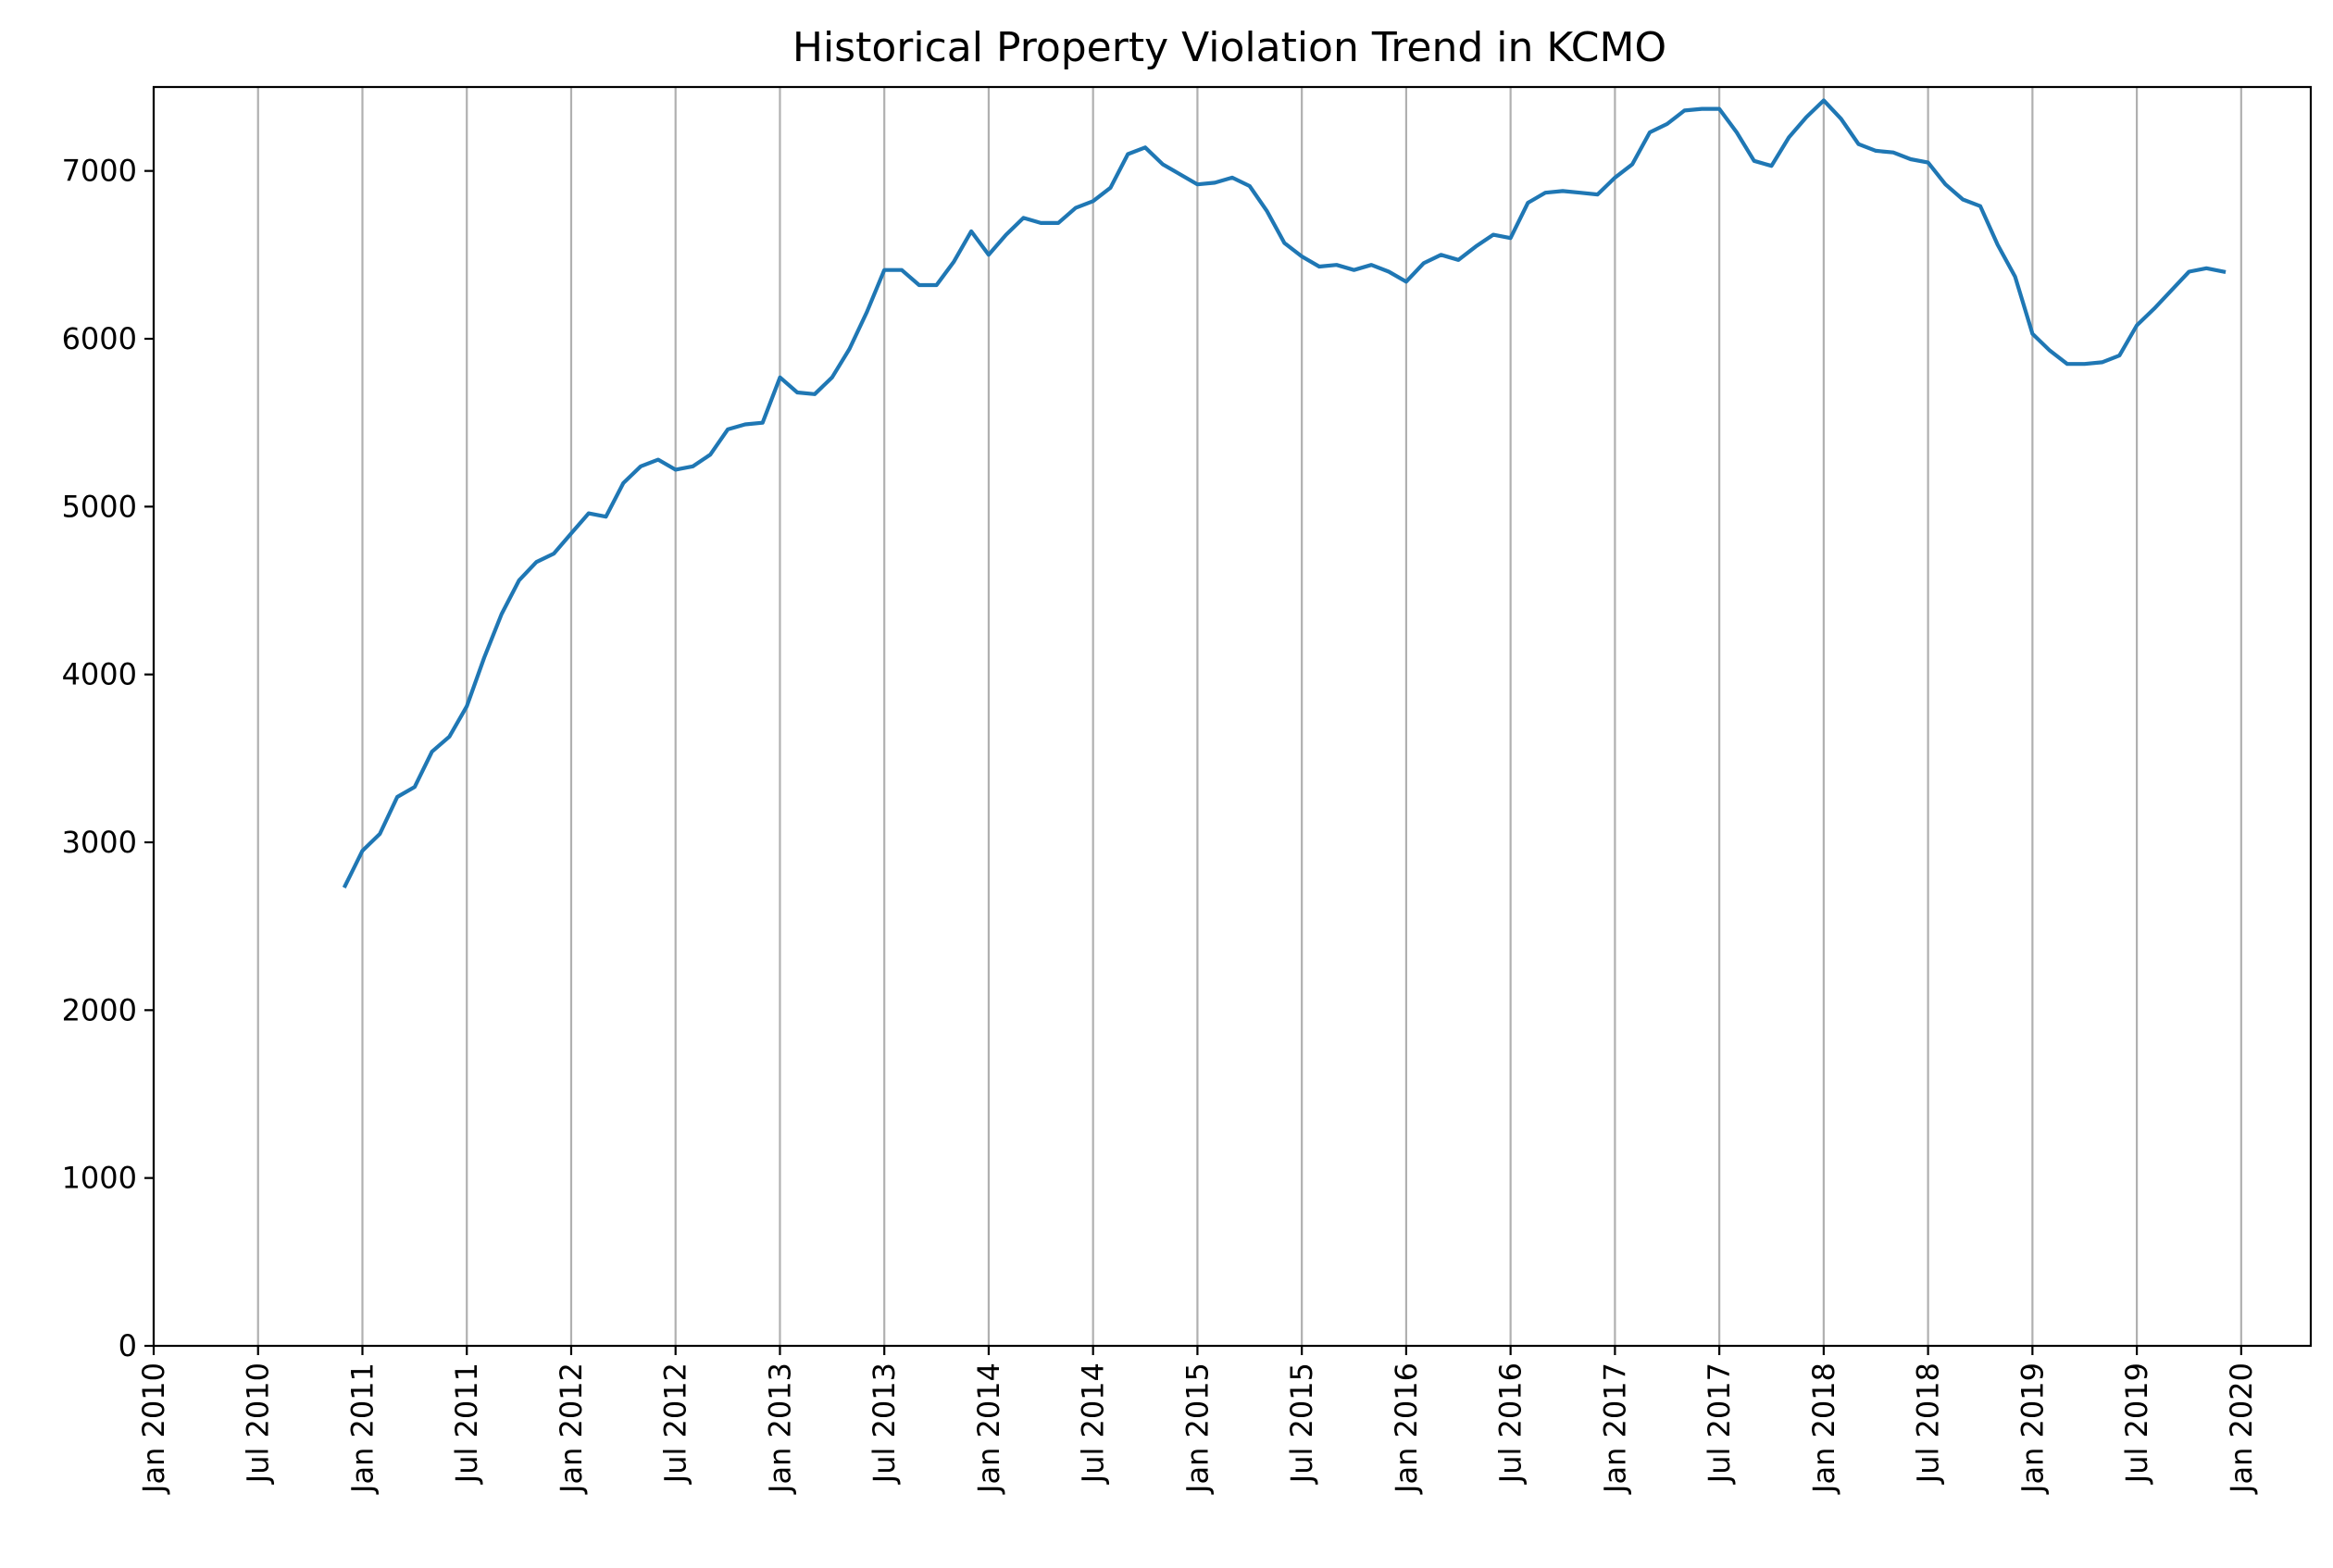 The height and width of the screenshot is (1568, 2333). What do you see at coordinates (884, 1424) in the screenshot?
I see `x-tick-label: Jul 2013` at bounding box center [884, 1424].